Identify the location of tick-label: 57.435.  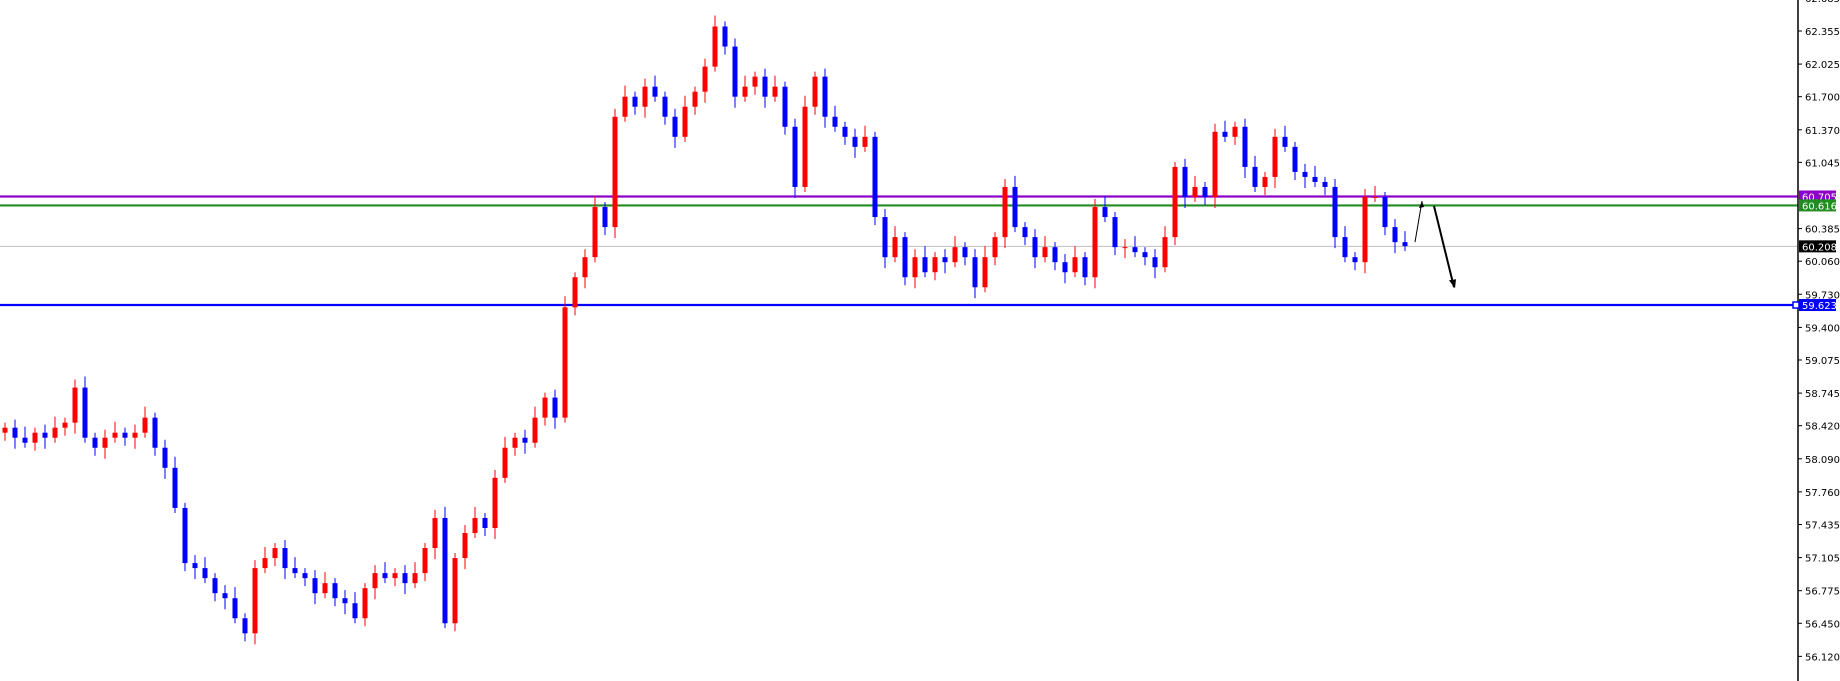
(1822, 525).